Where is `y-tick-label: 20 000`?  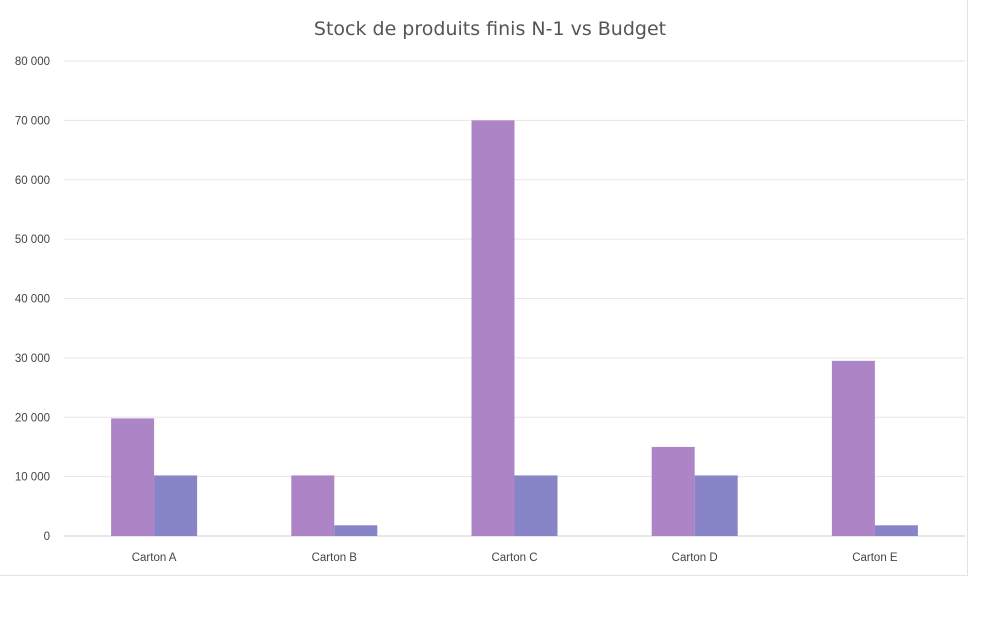 y-tick-label: 20 000 is located at coordinates (32, 418).